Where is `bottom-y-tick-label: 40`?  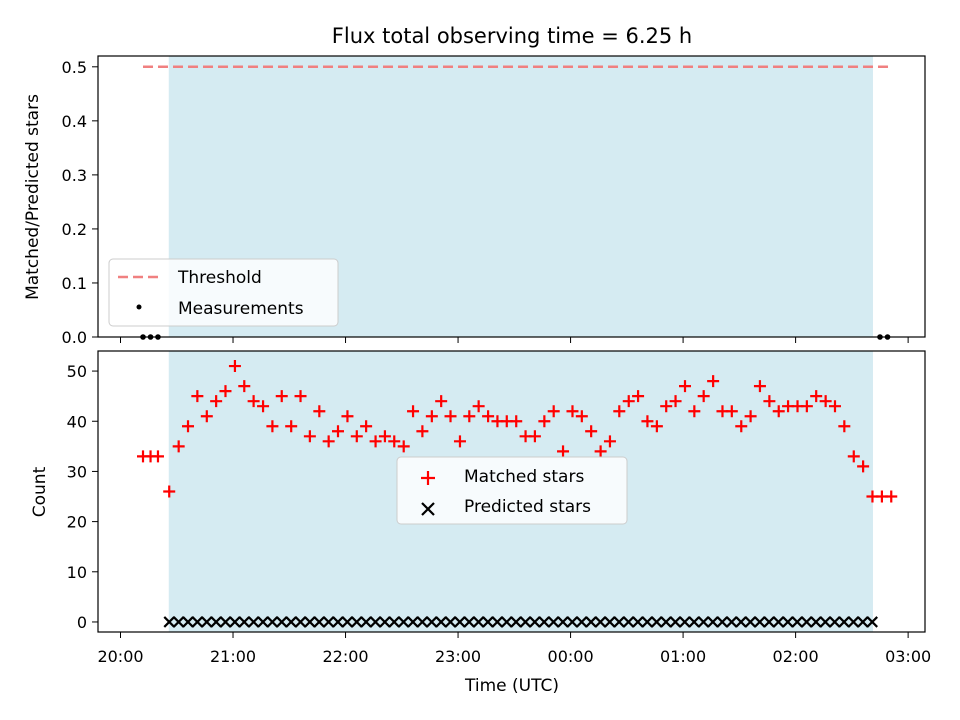 bottom-y-tick-label: 40 is located at coordinates (77, 421).